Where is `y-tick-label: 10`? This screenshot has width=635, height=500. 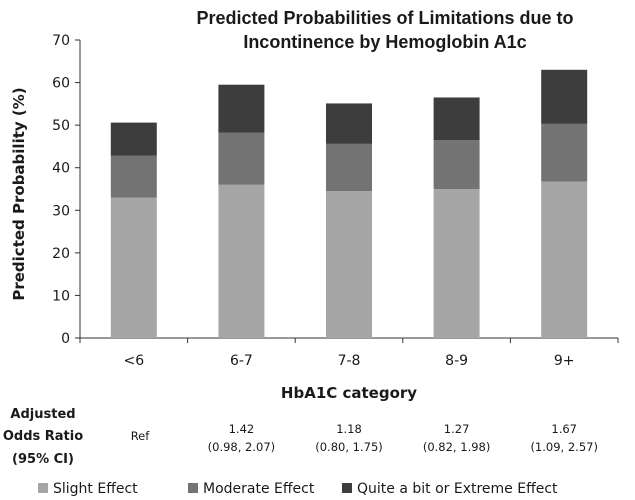
y-tick-label: 10 is located at coordinates (61, 296).